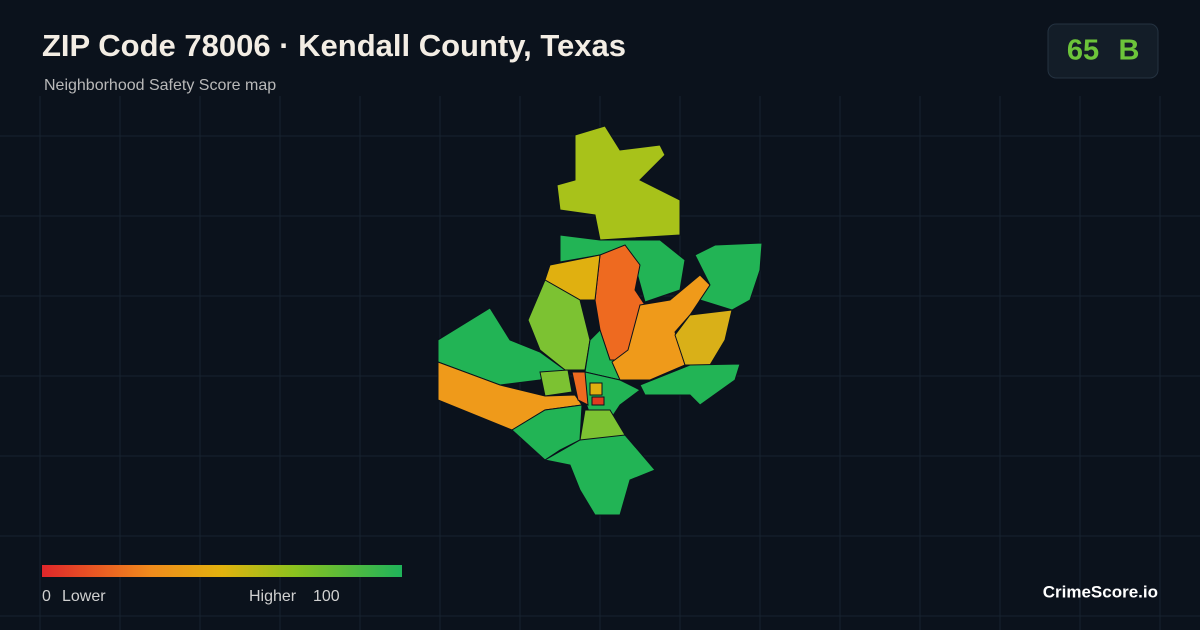  What do you see at coordinates (84, 596) in the screenshot?
I see `legend-min-label: Lower` at bounding box center [84, 596].